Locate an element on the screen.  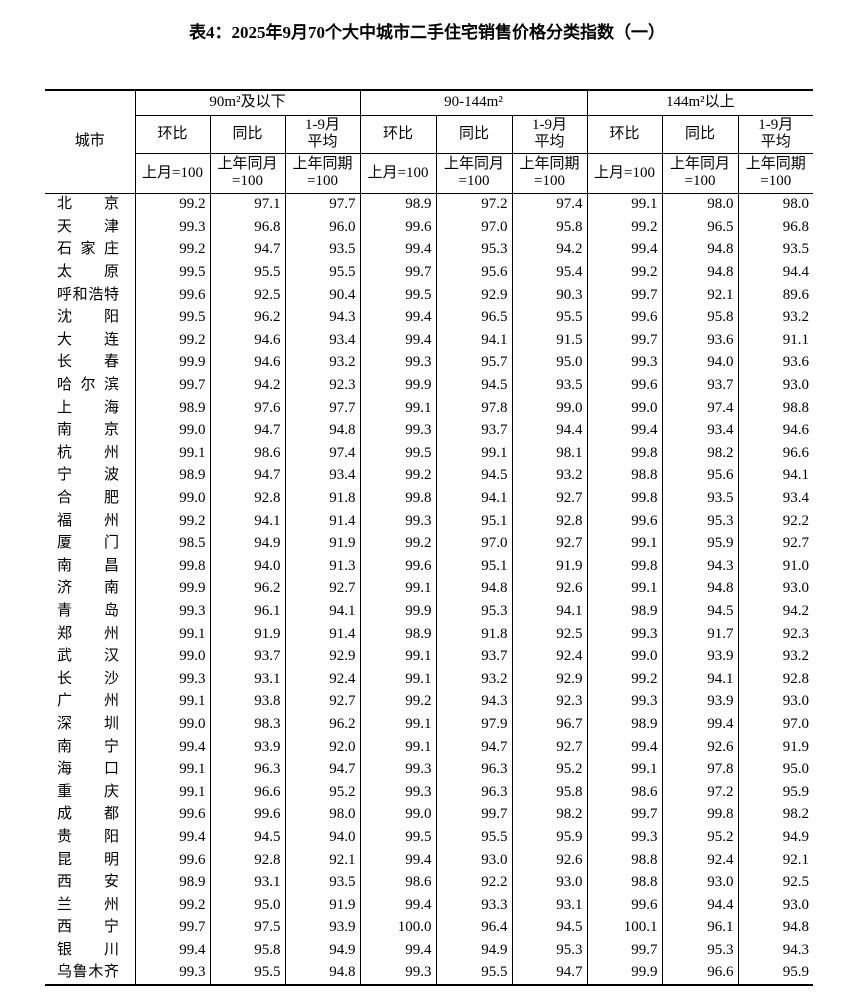
value: 92.6 is located at coordinates (569, 588).